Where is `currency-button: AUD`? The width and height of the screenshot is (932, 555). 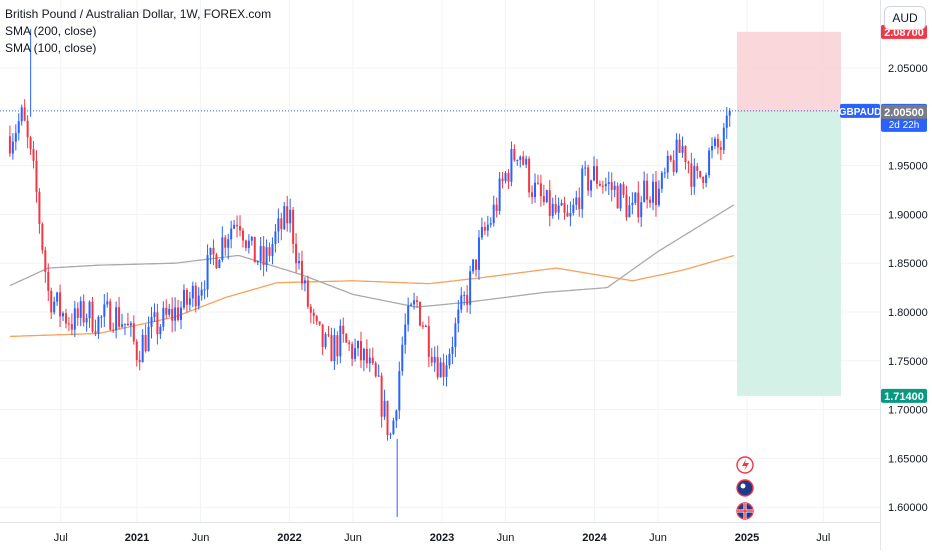
currency-button: AUD is located at coordinates (905, 18).